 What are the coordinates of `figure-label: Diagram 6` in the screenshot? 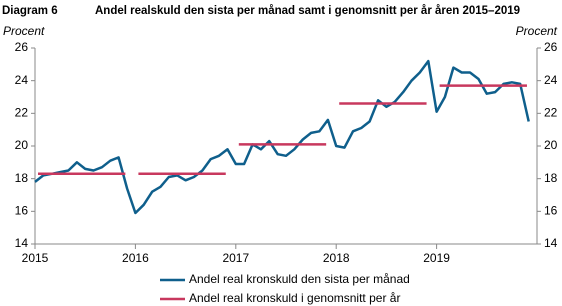 It's located at (30, 11).